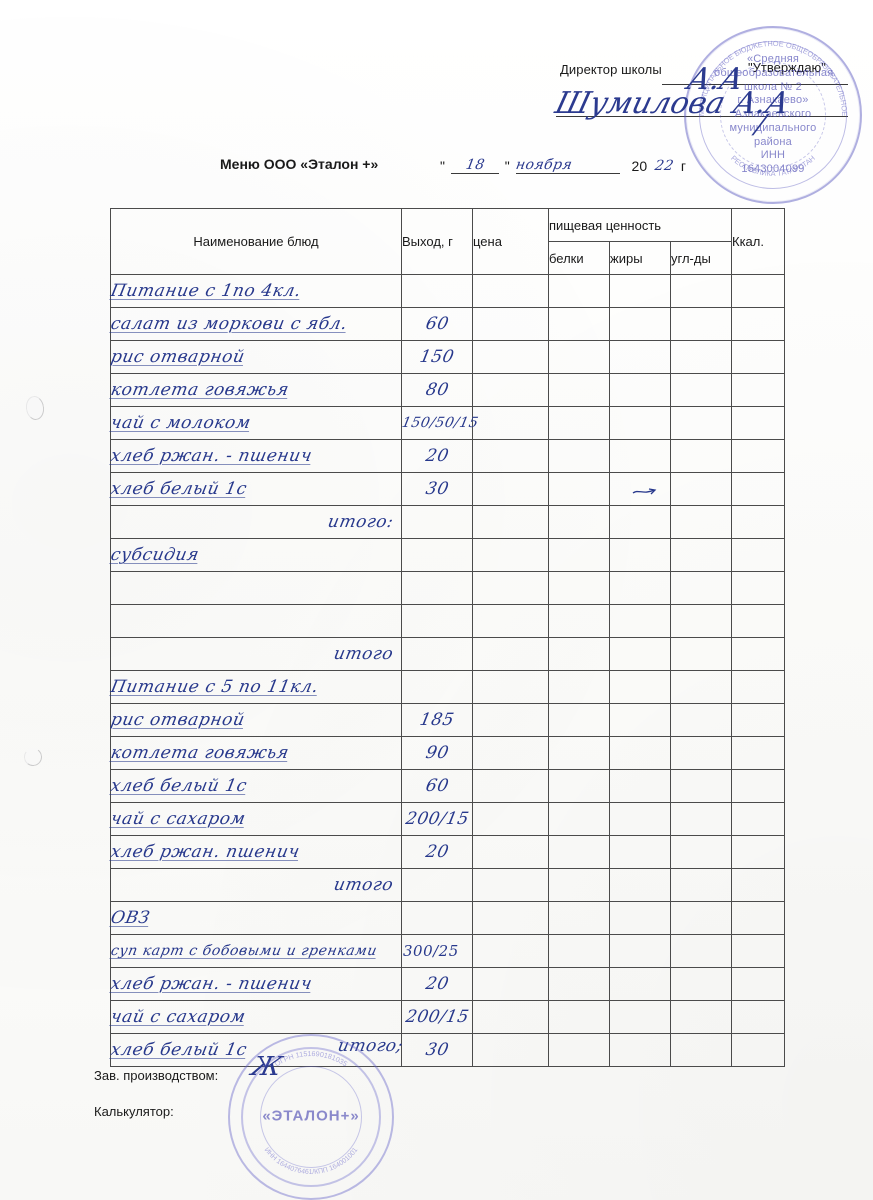 This screenshot has width=873, height=1200. What do you see at coordinates (205, 852) in the screenshot?
I see `dish-name-handwriting: хлеб ржан. пшенич` at bounding box center [205, 852].